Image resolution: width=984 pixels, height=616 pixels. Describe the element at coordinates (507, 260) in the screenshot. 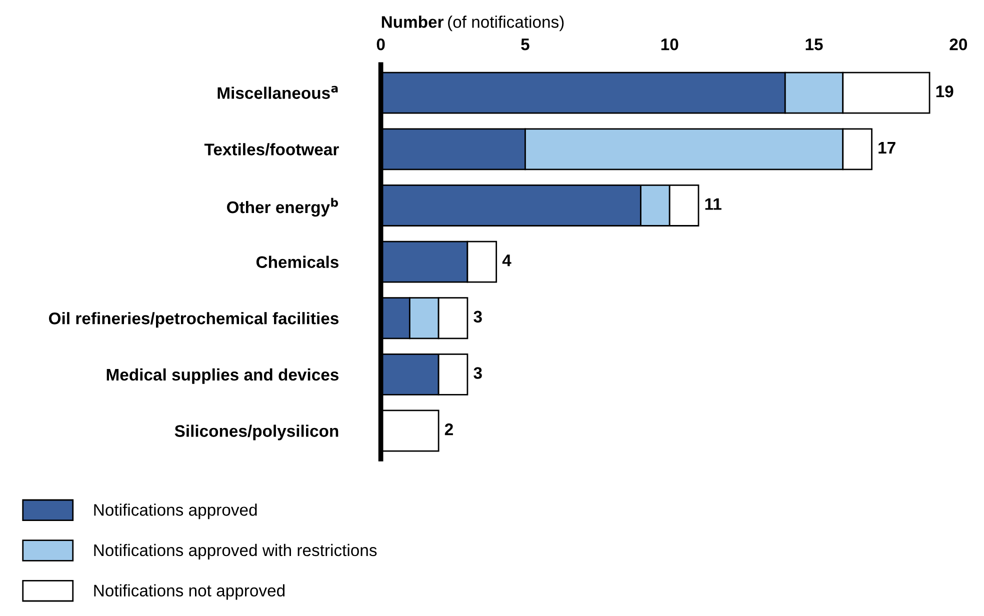

I see `total-label: 4` at that location.